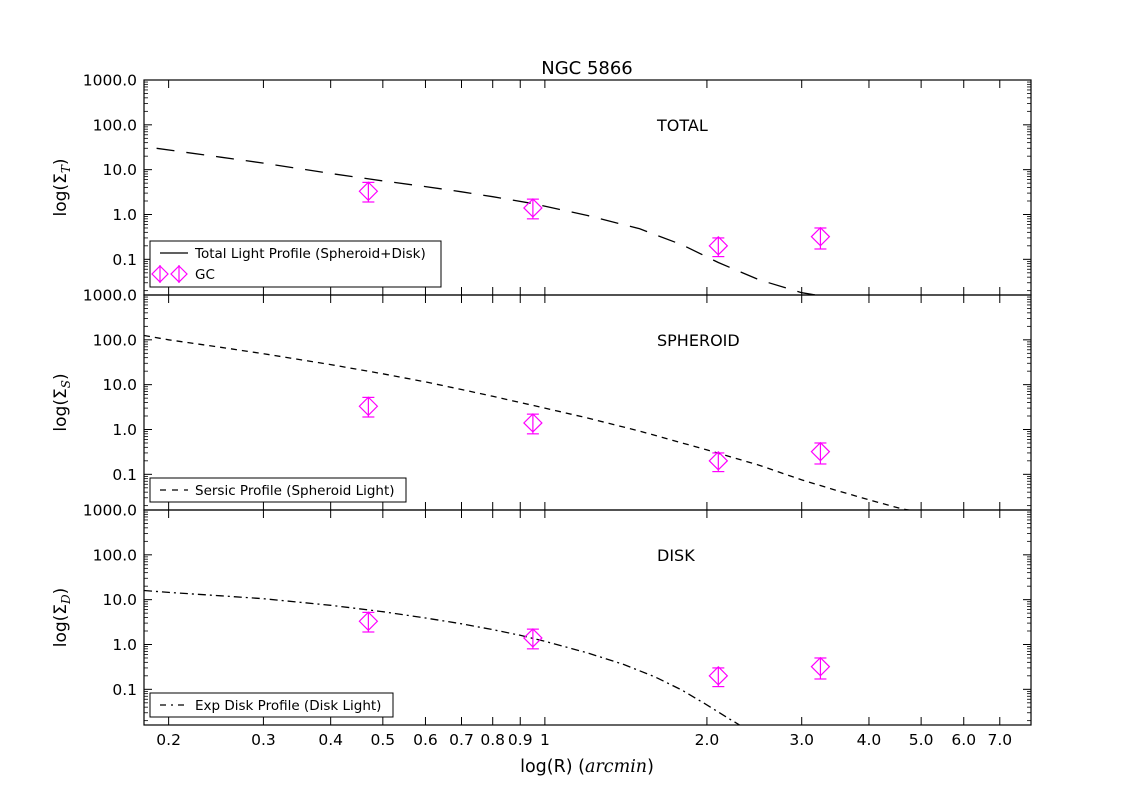 This screenshot has height=805, width=1145. I want to click on x-tick-label: 0.6, so click(425, 740).